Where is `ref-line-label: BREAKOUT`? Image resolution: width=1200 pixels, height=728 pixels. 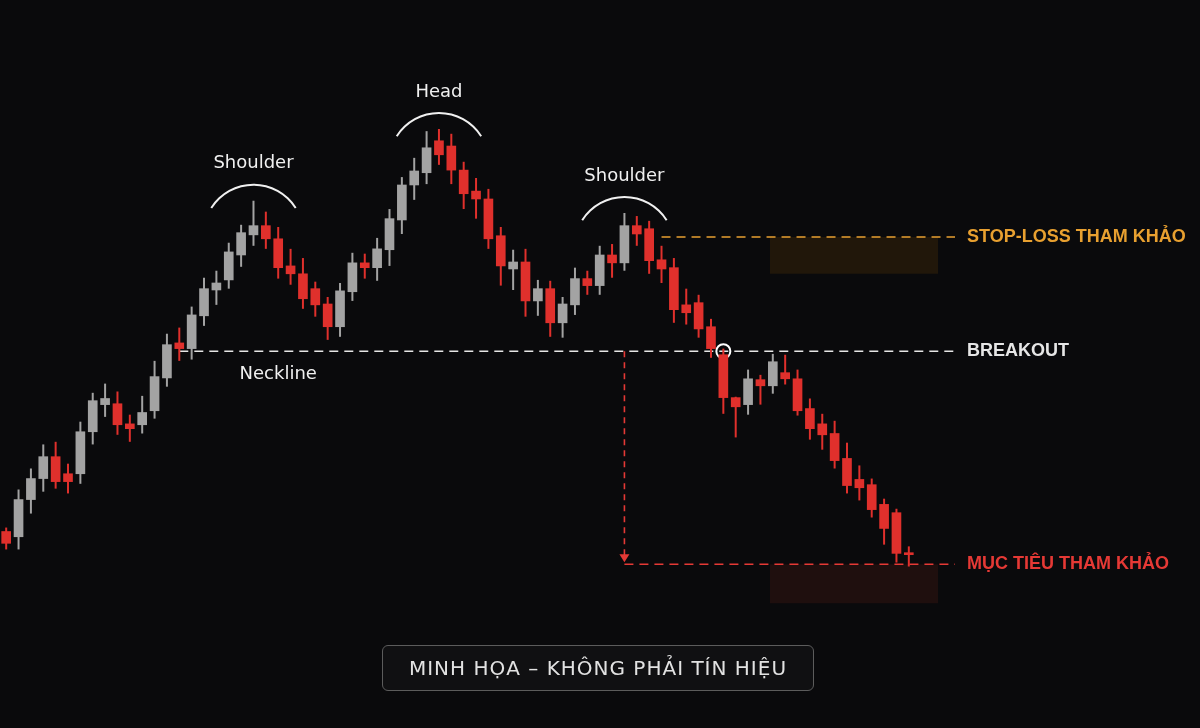 ref-line-label: BREAKOUT is located at coordinates (1018, 350).